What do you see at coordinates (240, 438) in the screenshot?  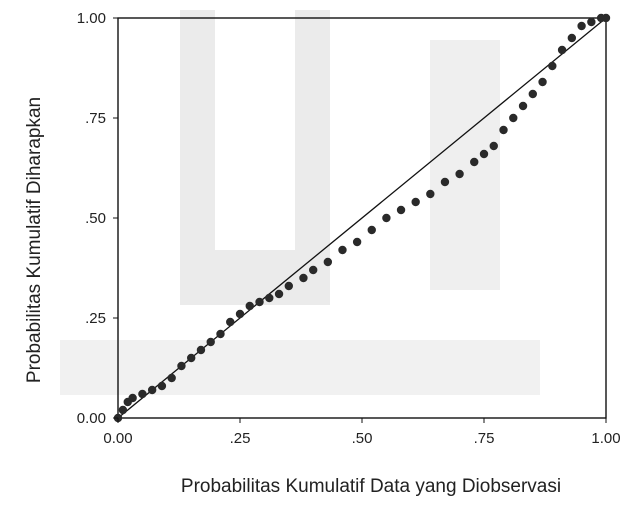 I see `x-tick-label: .25` at bounding box center [240, 438].